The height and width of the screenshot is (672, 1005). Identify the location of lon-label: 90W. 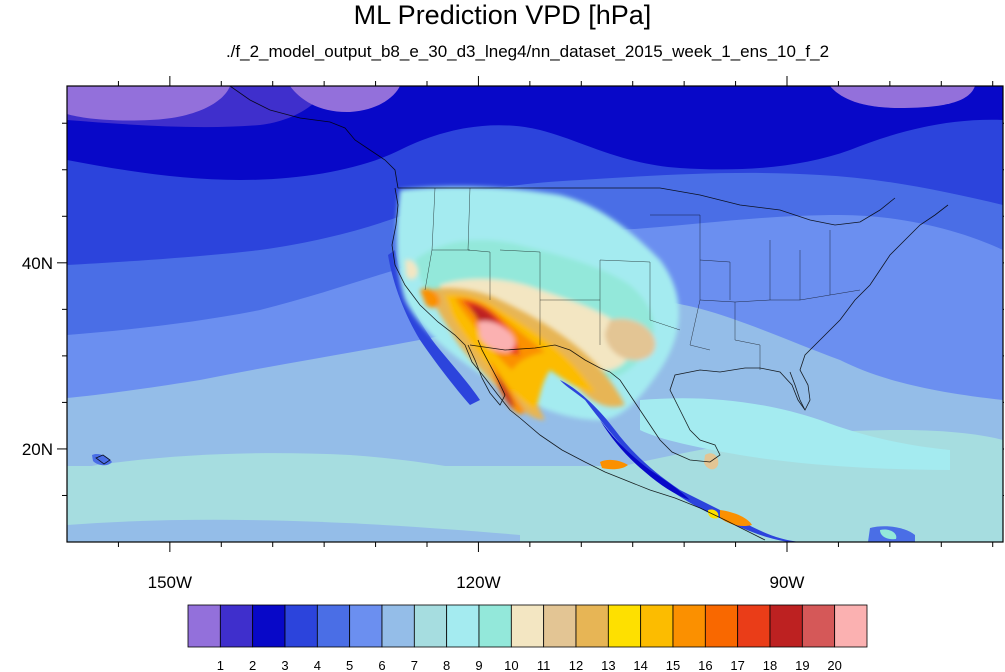
(787, 582).